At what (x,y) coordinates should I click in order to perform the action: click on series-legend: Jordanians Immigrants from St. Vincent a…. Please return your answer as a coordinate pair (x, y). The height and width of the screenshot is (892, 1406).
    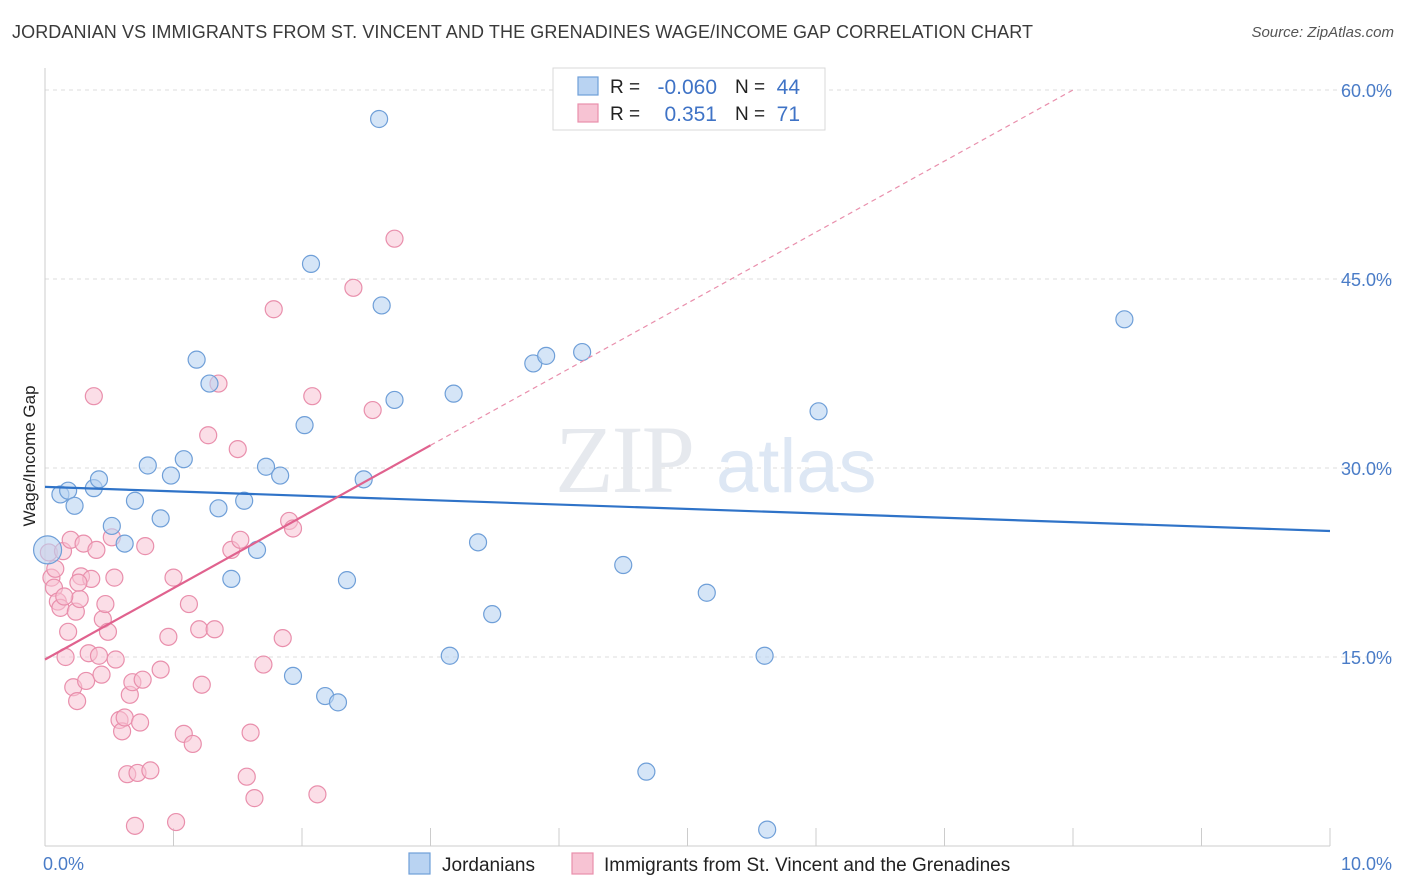
    Looking at the image, I should click on (709, 864).